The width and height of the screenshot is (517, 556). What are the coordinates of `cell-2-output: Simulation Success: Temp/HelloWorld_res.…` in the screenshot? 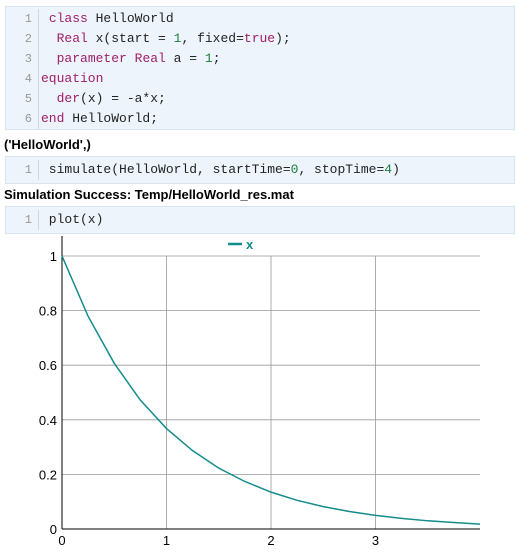 It's located at (149, 194).